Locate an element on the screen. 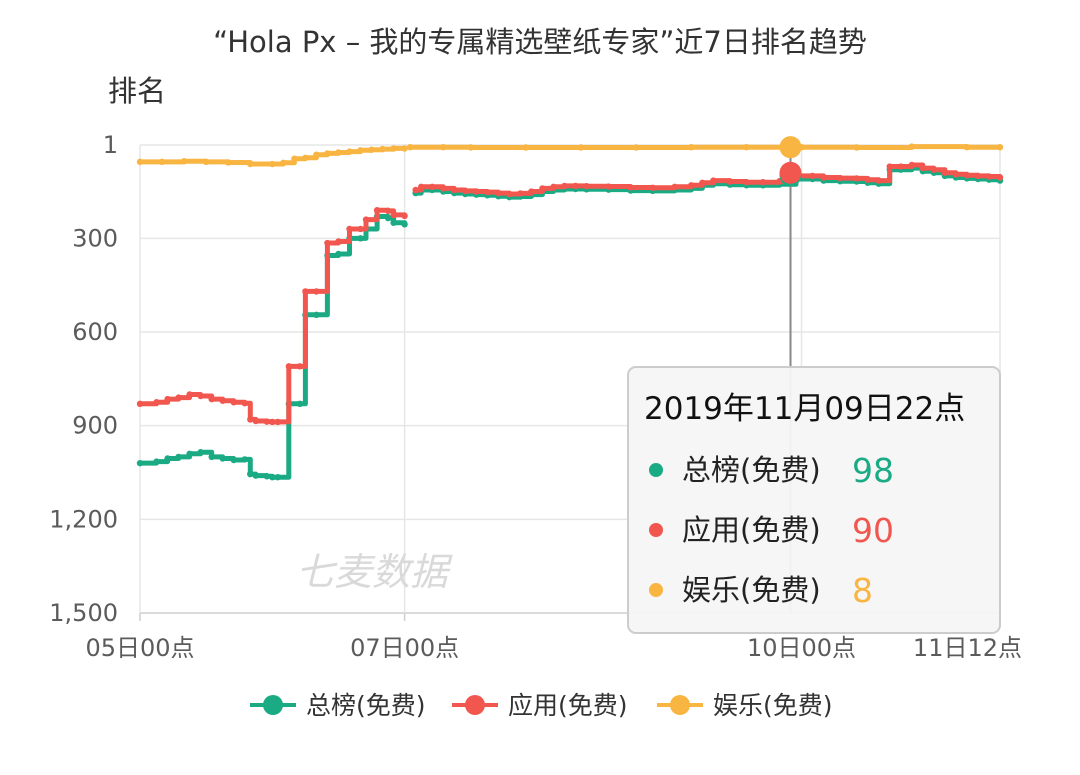  legend-item: 应用(免费) is located at coordinates (540, 705).